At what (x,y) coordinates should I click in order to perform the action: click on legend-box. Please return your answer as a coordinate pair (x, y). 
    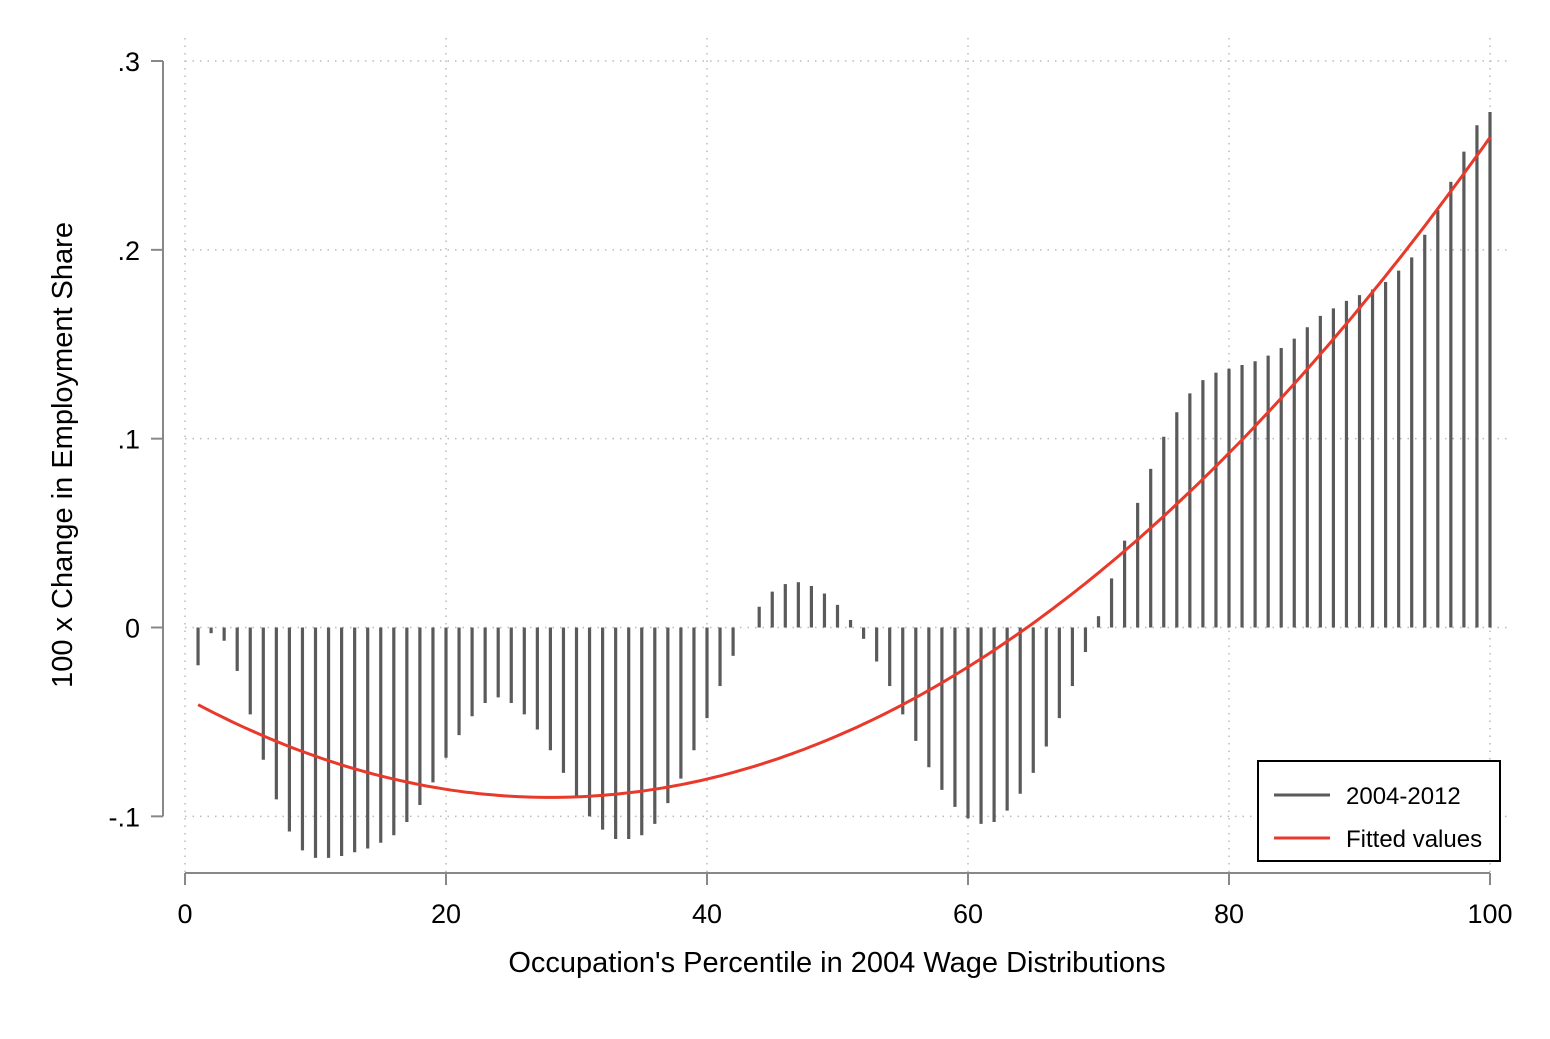
    Looking at the image, I should click on (1379, 811).